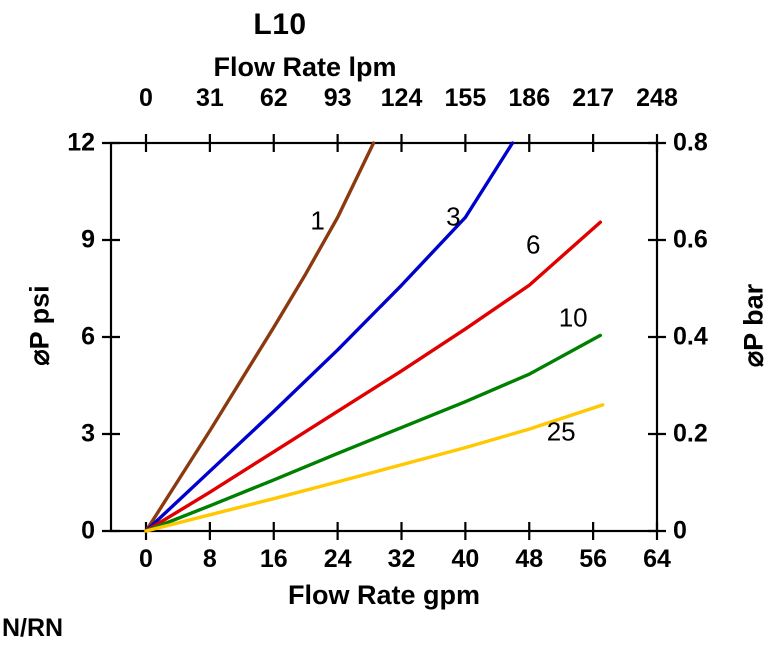  Describe the element at coordinates (209, 559) in the screenshot. I see `bottom-tick-1: 8` at that location.